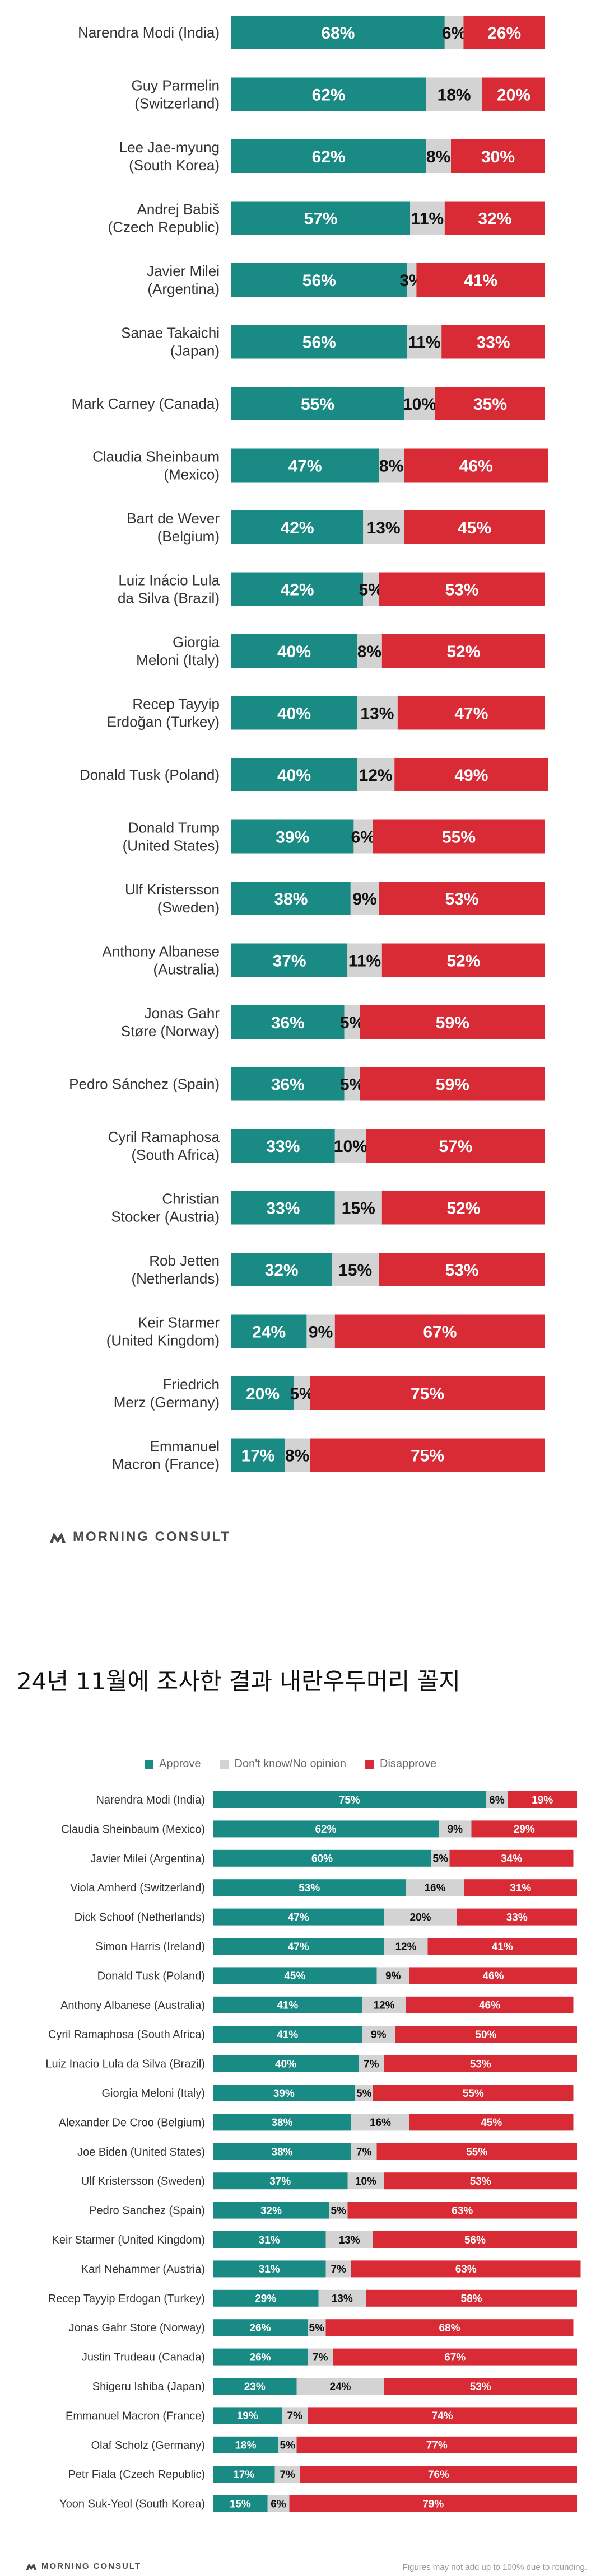 The width and height of the screenshot is (605, 2576). I want to click on approve-label: 32%, so click(271, 2211).